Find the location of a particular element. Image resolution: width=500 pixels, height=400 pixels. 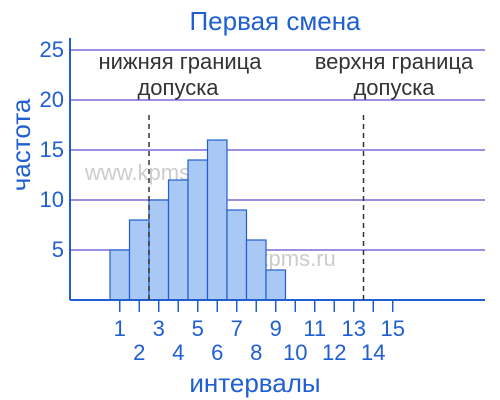

y-tick-labels: 5 10 15 20 25 is located at coordinates (52, 149).